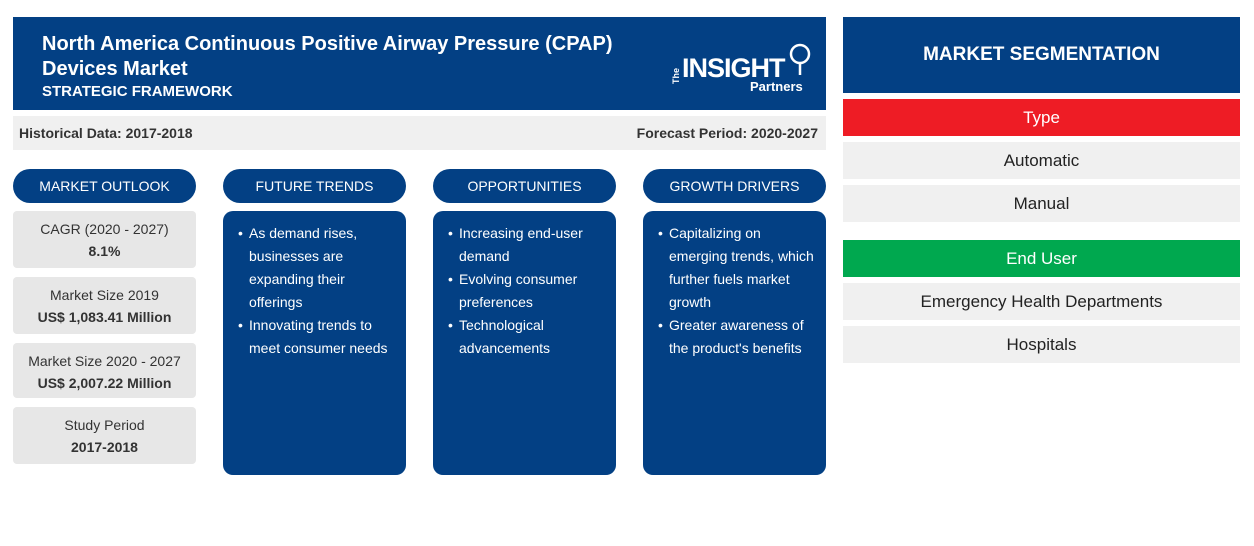 This screenshot has height=546, width=1254. Describe the element at coordinates (1041, 301) in the screenshot. I see `segment-item-emergency-health: Emergency Health Departments` at that location.